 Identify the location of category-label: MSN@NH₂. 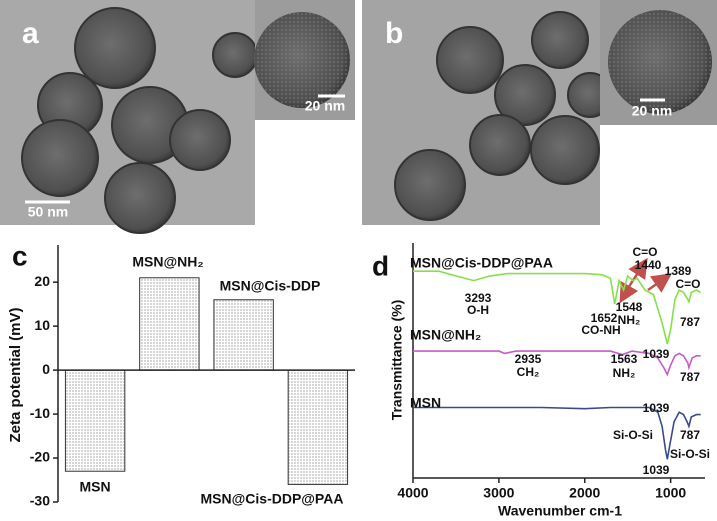
(167, 262).